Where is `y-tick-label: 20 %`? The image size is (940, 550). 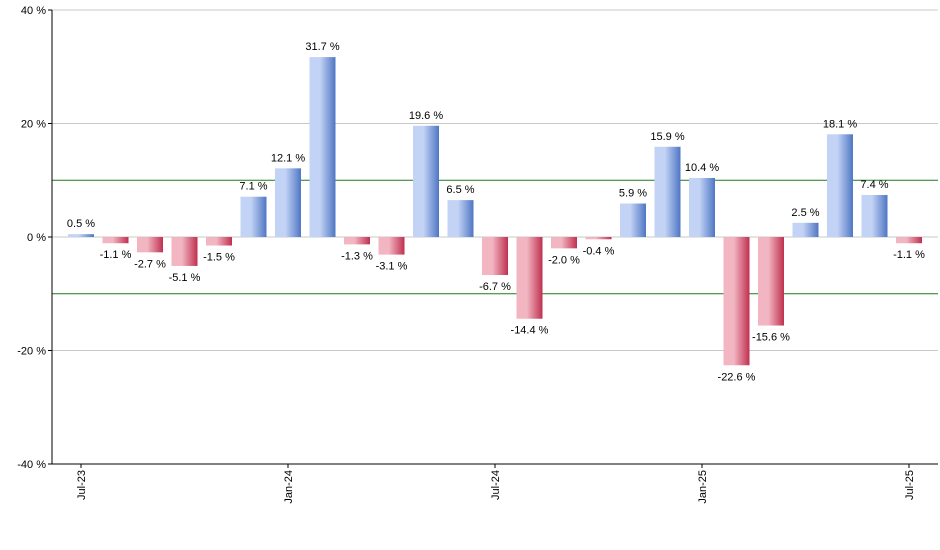
y-tick-label: 20 % is located at coordinates (33, 125).